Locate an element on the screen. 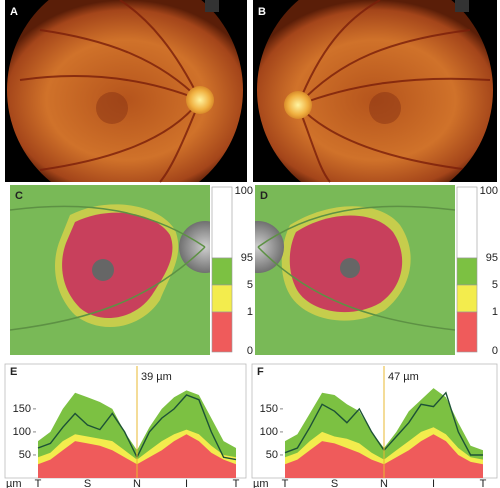  annotation: 39 µm is located at coordinates (156, 377).